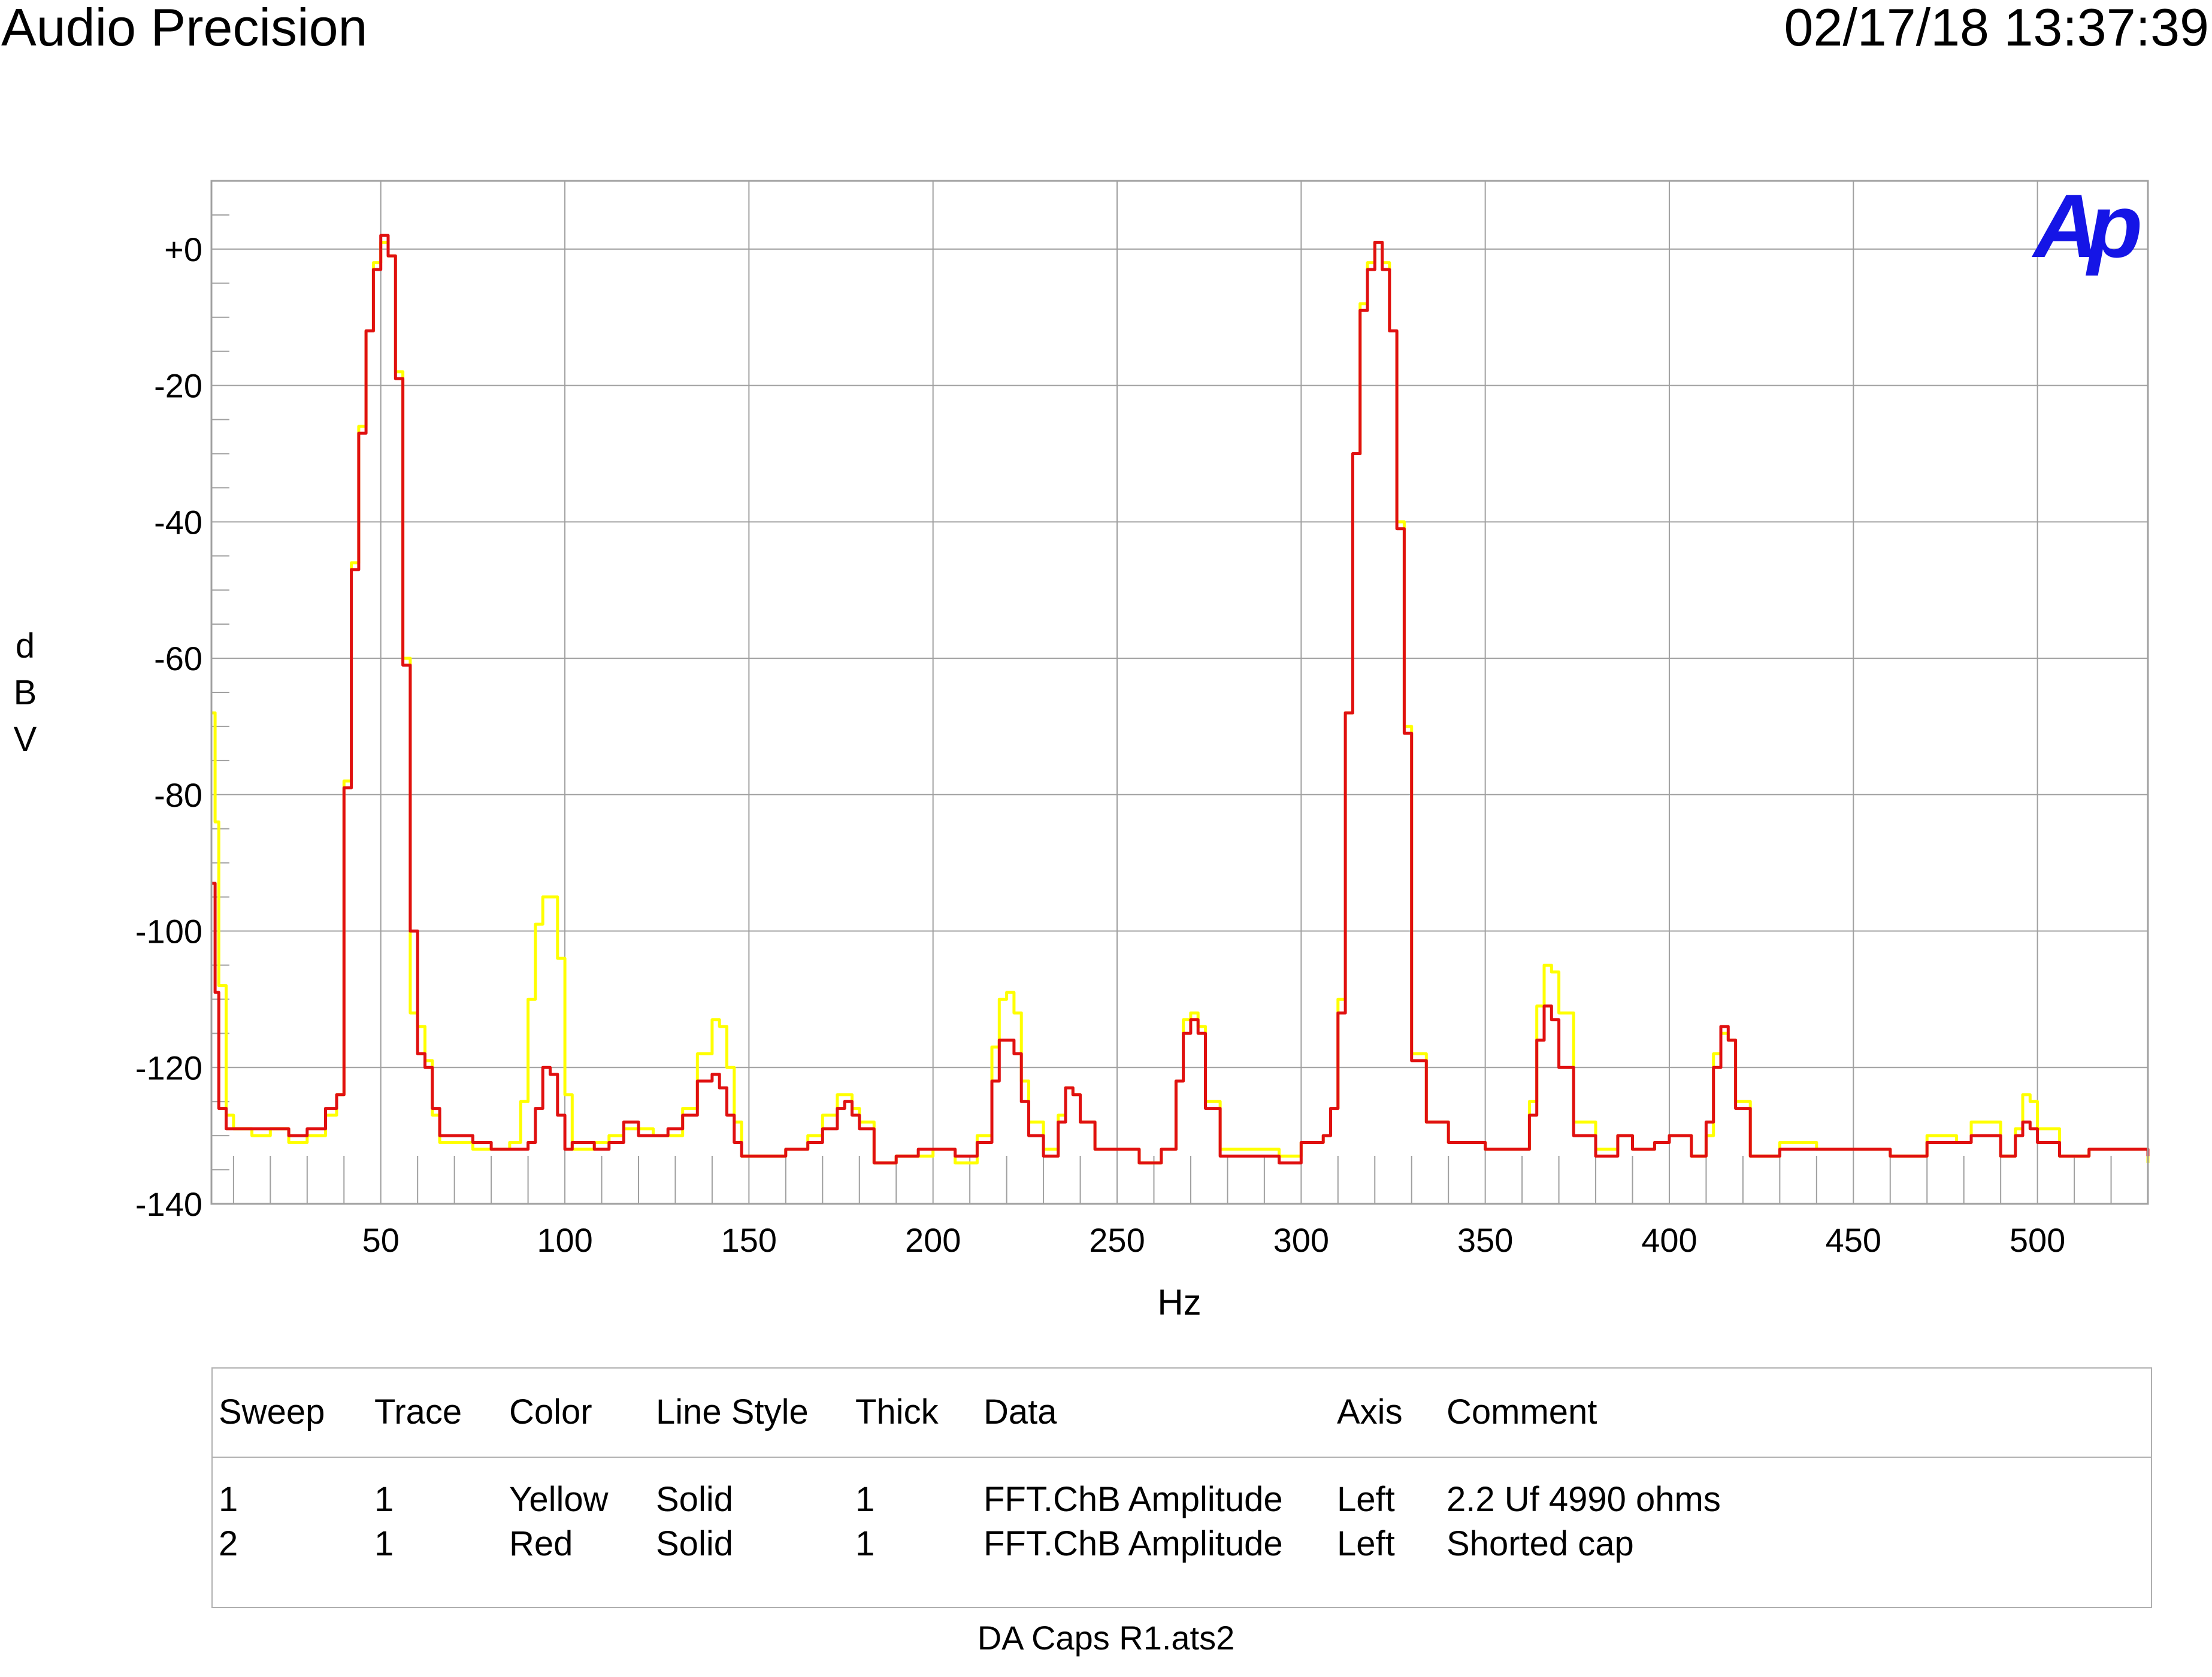 Image resolution: width=2212 pixels, height=1677 pixels. I want to click on timestamp: 02/17/18 13:37:39, so click(1997, 28).